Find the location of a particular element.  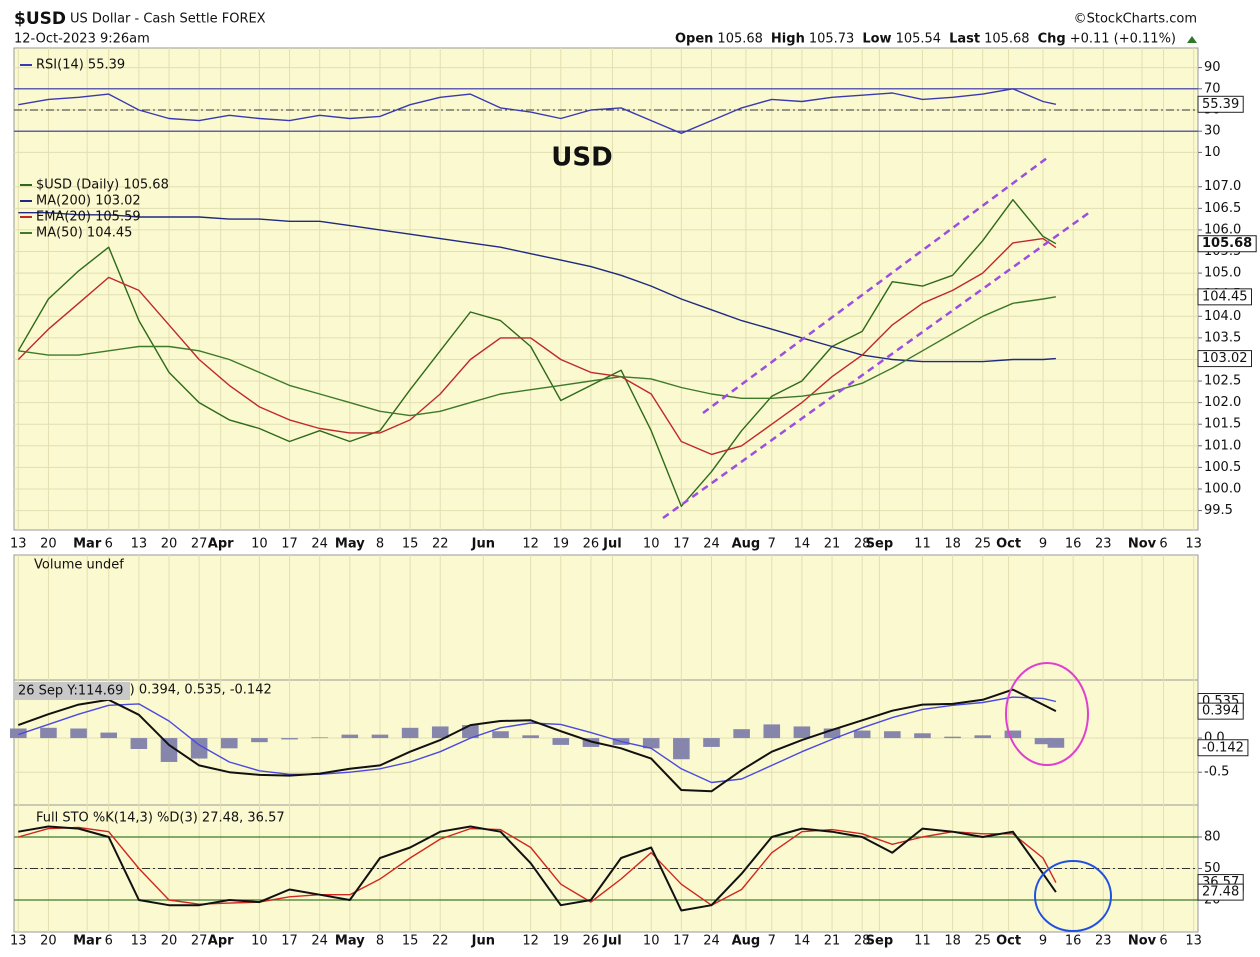

x-tick-label: 22 is located at coordinates (440, 544).